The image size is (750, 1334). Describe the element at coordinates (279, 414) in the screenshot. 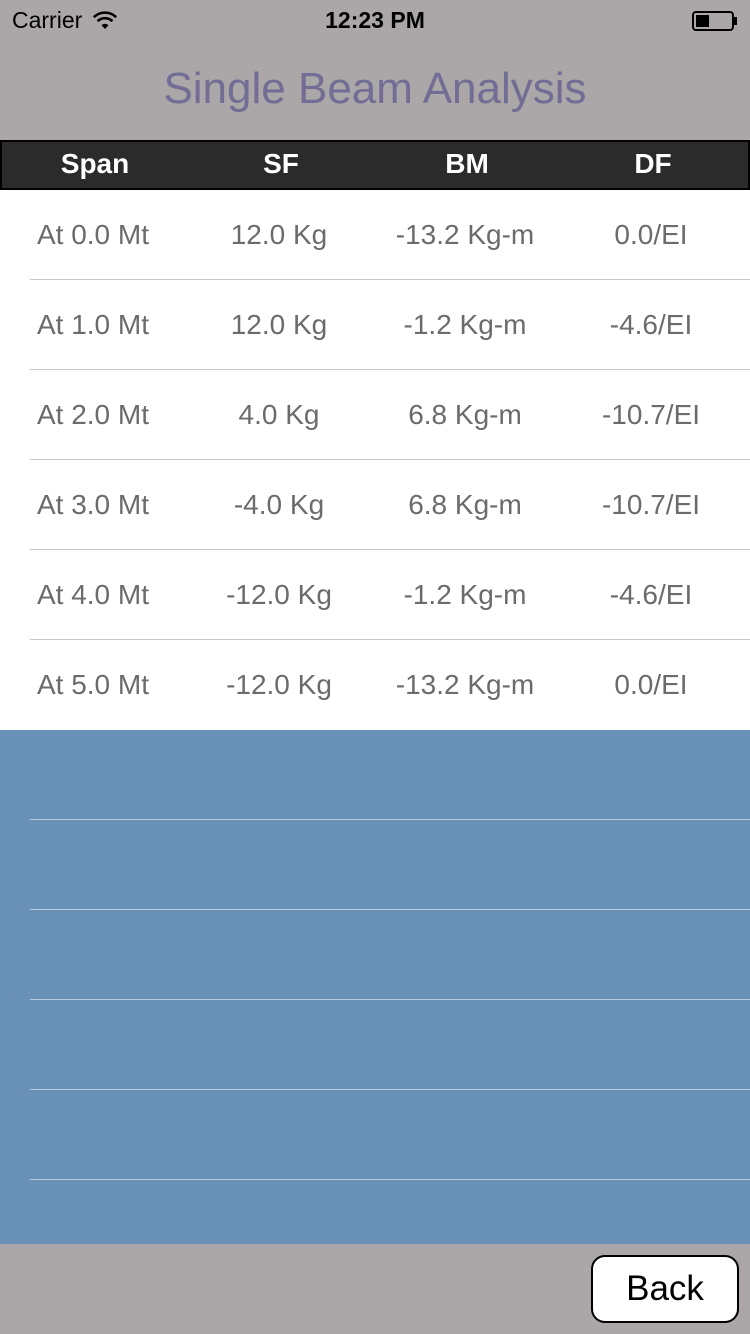

I see `sf-cell: 4.0 Kg` at that location.